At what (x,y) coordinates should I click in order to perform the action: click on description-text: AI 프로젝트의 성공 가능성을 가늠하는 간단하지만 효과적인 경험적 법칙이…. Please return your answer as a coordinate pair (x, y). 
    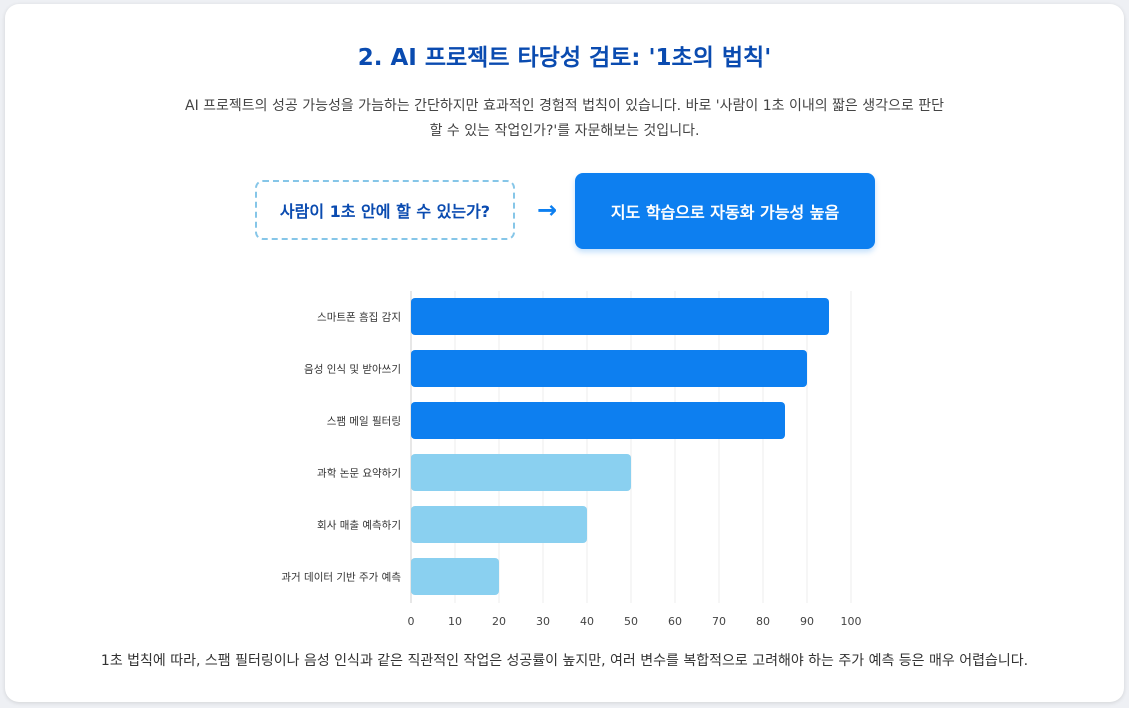
    Looking at the image, I should click on (564, 118).